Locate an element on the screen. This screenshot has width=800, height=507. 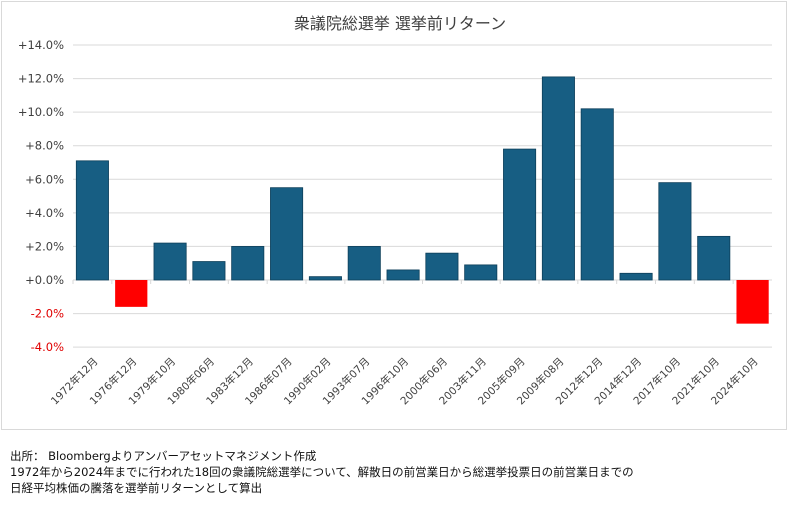
y-tick-label: +8.0% is located at coordinates (44, 146).